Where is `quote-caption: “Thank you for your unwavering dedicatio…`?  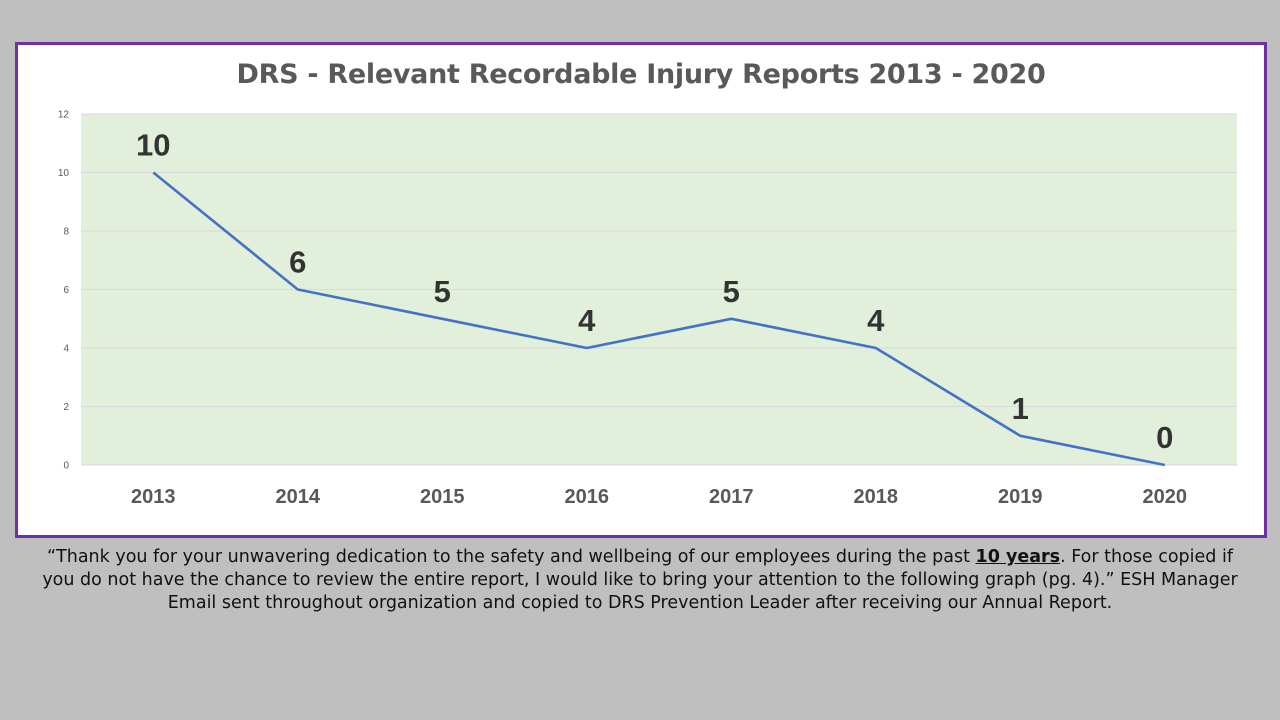 quote-caption: “Thank you for your unwavering dedicatio… is located at coordinates (640, 580).